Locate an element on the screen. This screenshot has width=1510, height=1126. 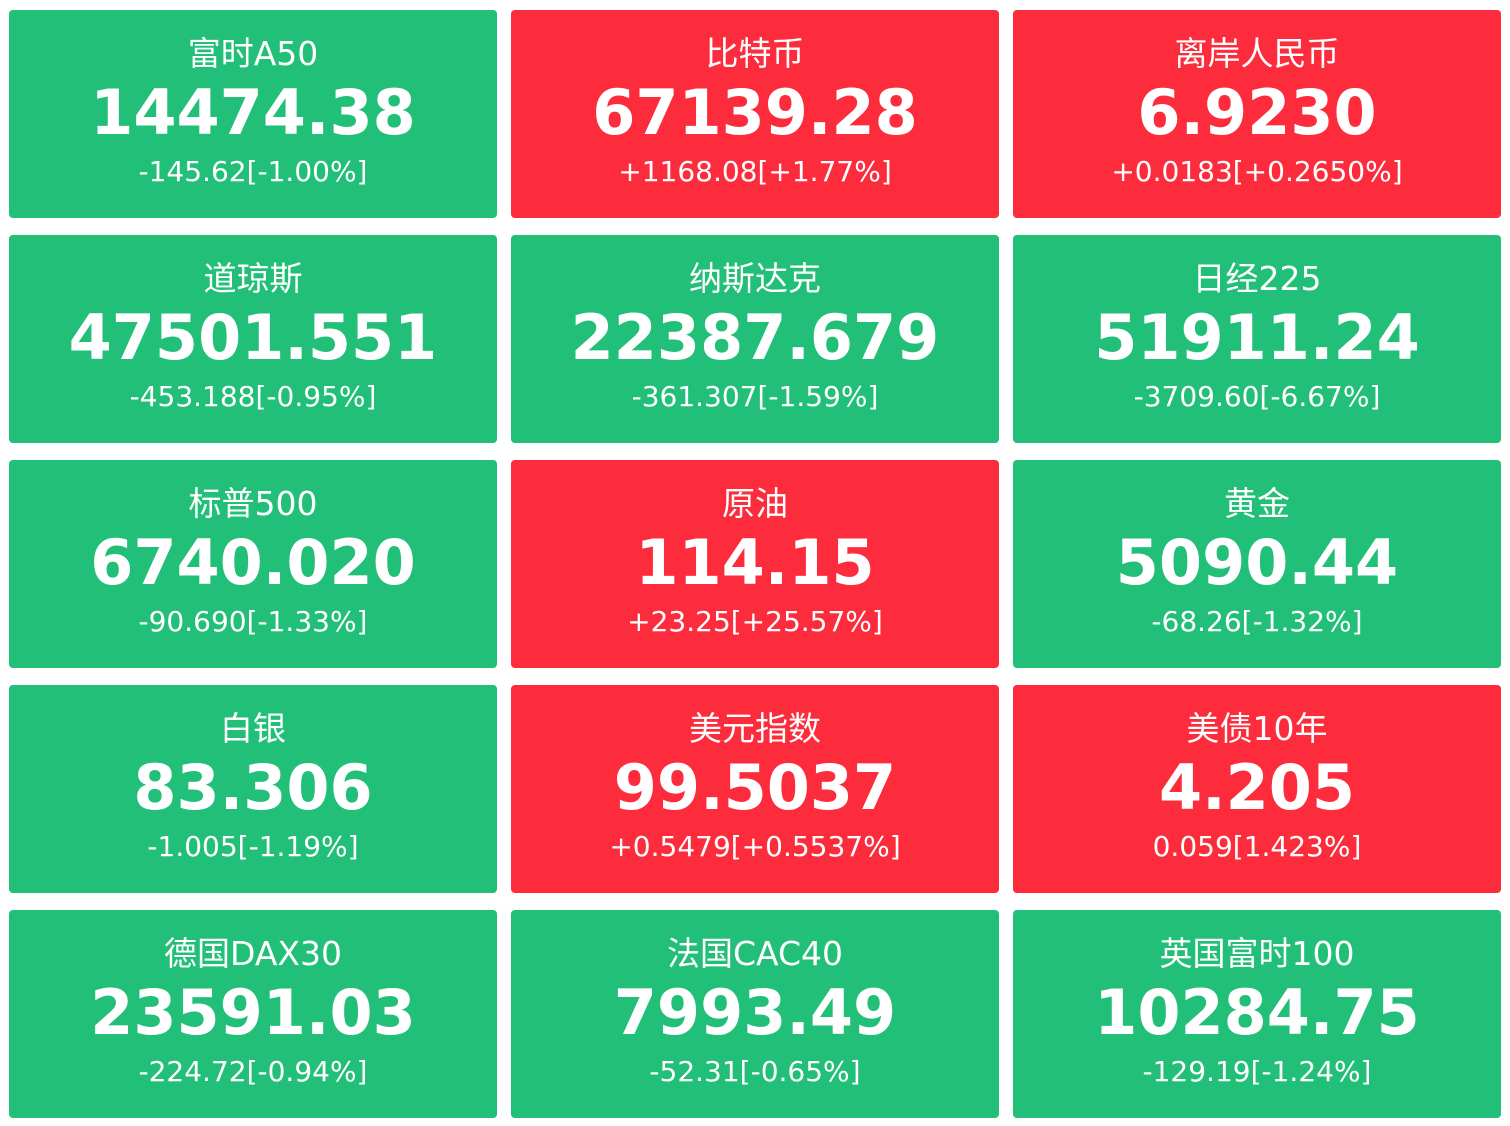
quote-name: 纳斯达克 is located at coordinates (755, 278).